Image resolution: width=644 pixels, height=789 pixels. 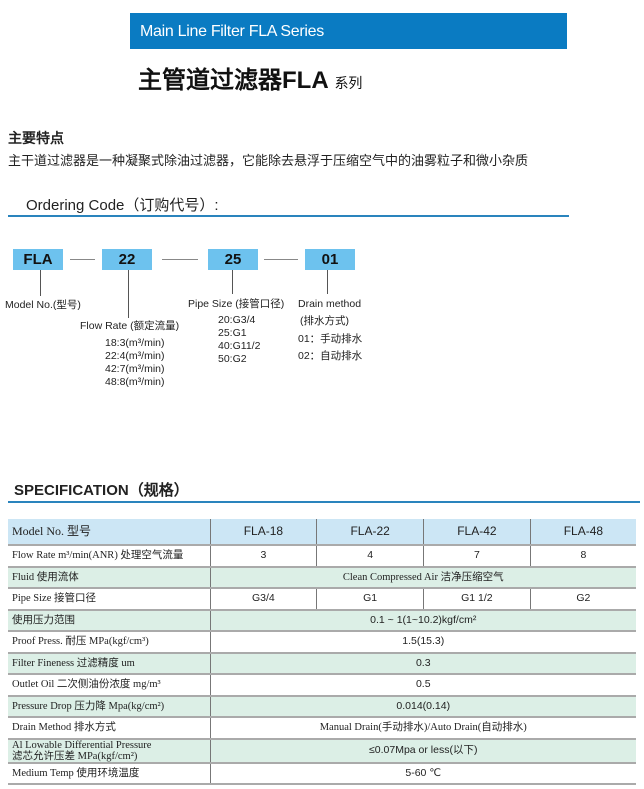 I want to click on cell-value: 0.014(0.14), so click(x=422, y=706).